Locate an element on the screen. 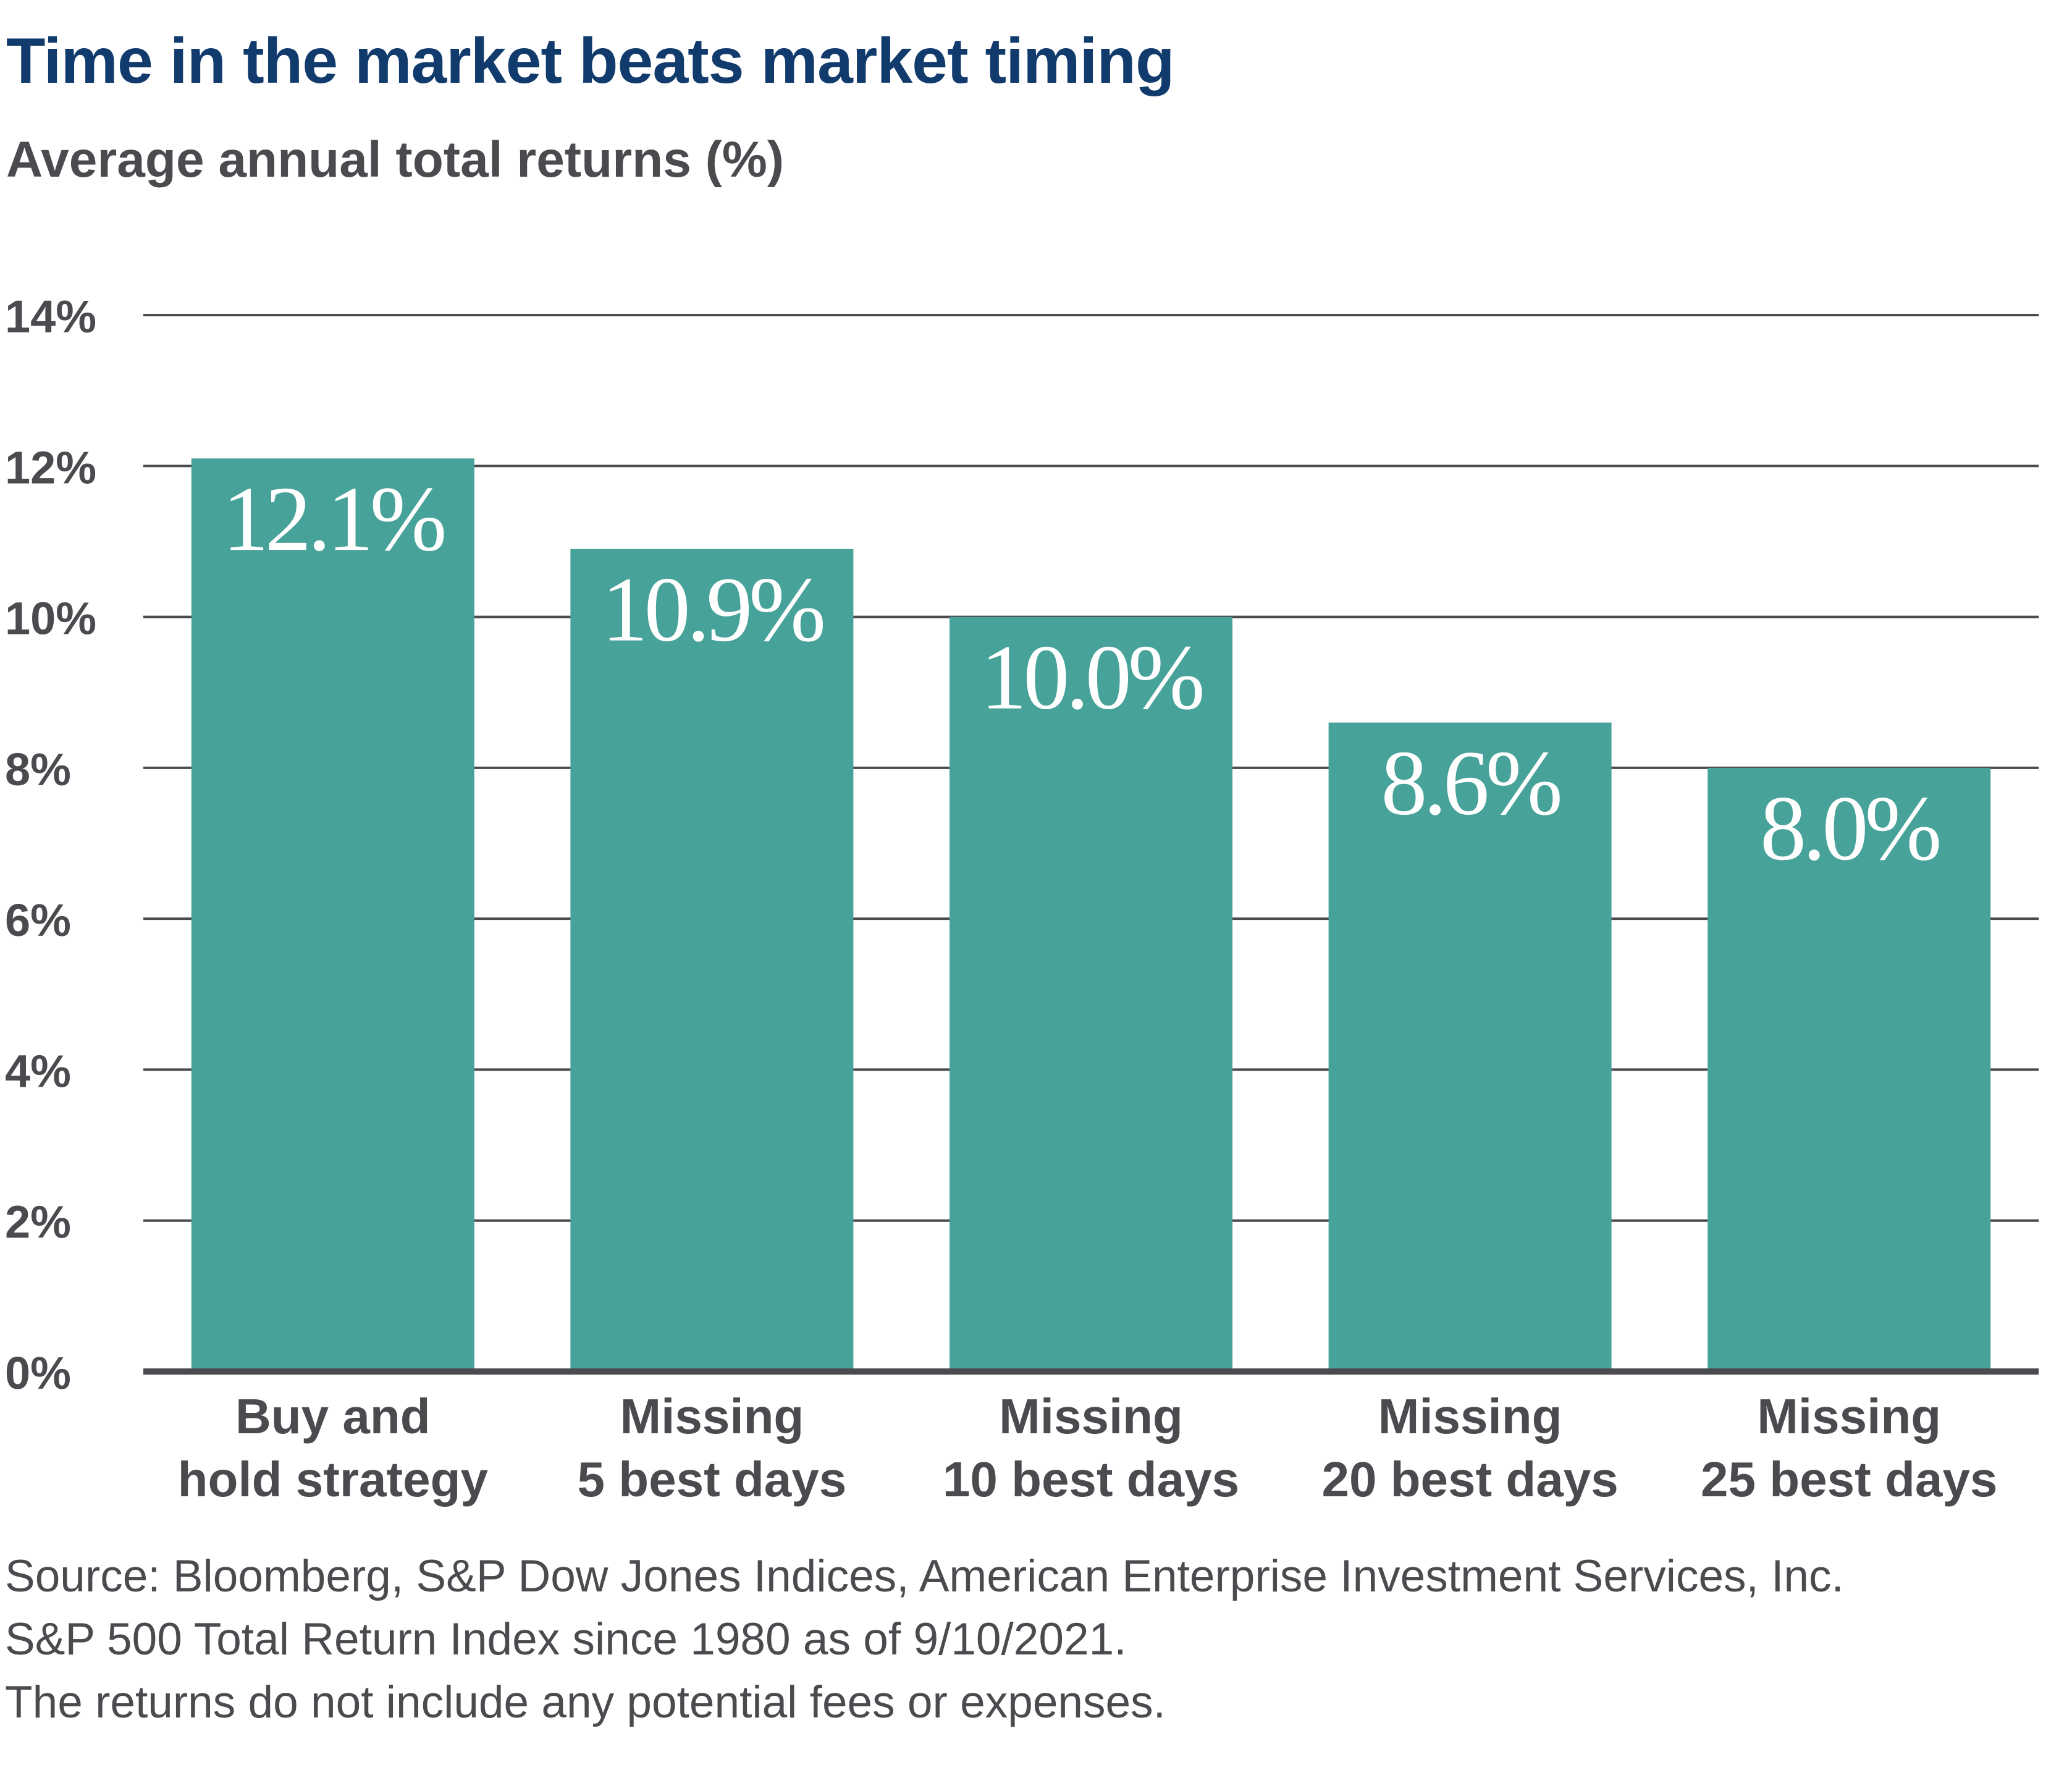 The image size is (2072, 1778). x-tick-label: 20 best days is located at coordinates (1469, 1480).